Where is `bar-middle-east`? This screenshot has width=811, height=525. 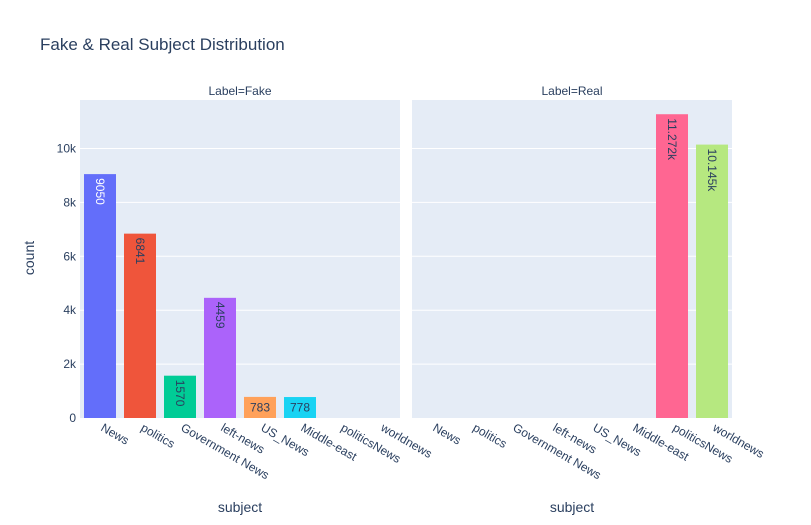
bar-middle-east is located at coordinates (300, 407).